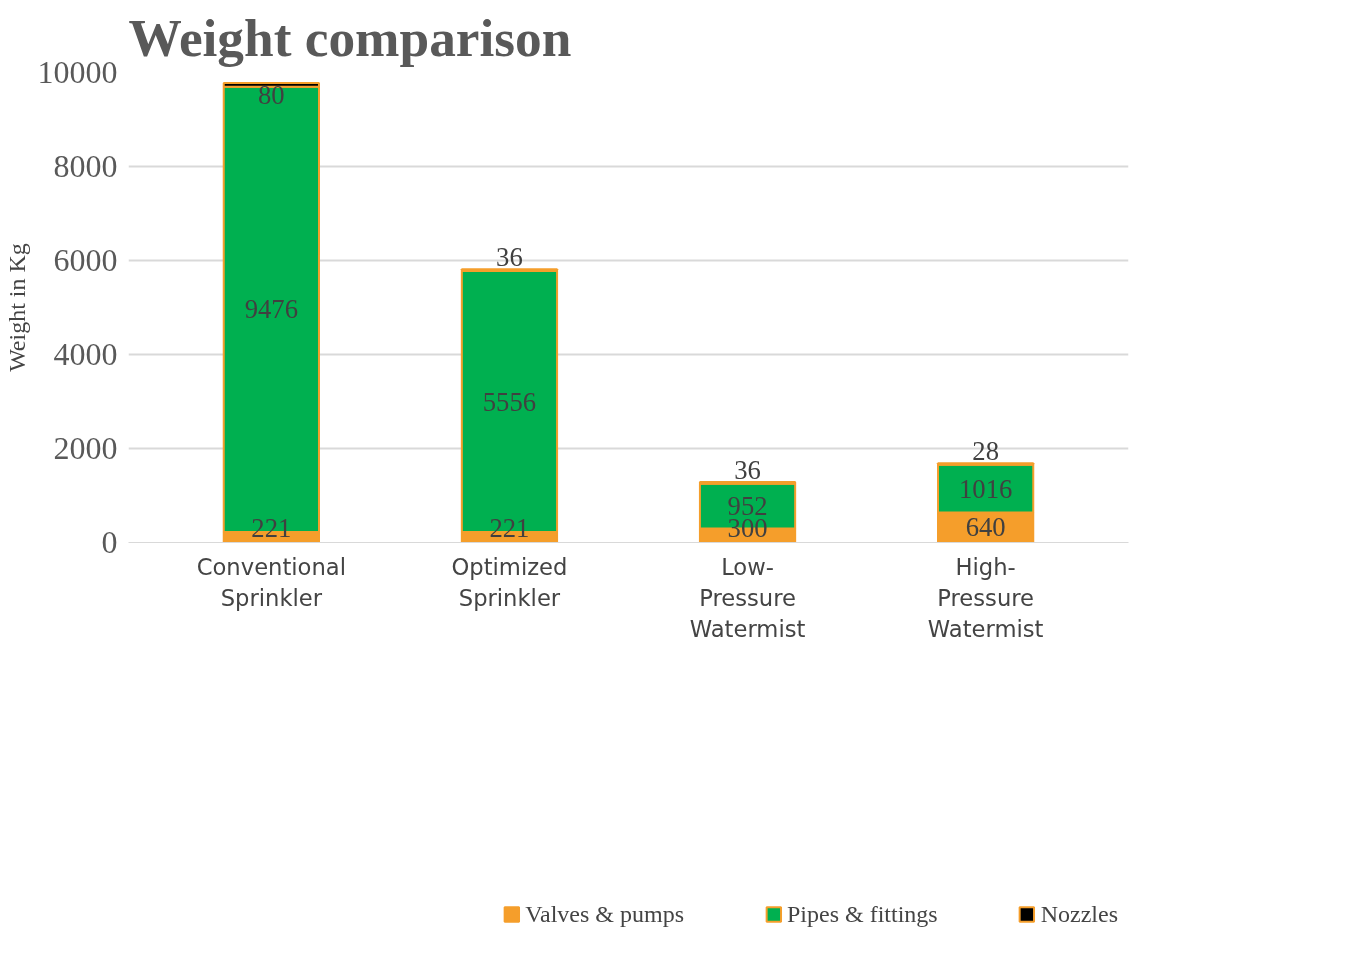  What do you see at coordinates (985, 597) in the screenshot?
I see `x-tick-label: High-Pressure Watermist` at bounding box center [985, 597].